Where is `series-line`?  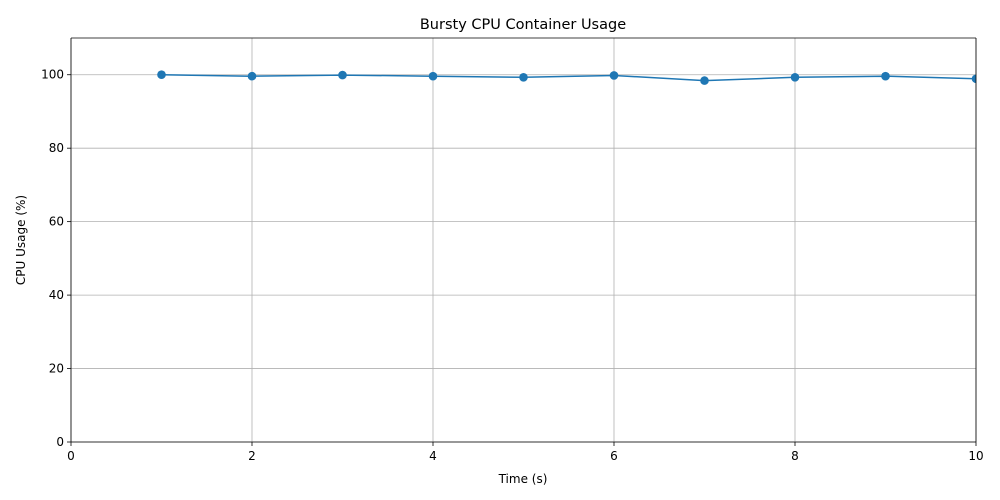 series-line is located at coordinates (568, 77).